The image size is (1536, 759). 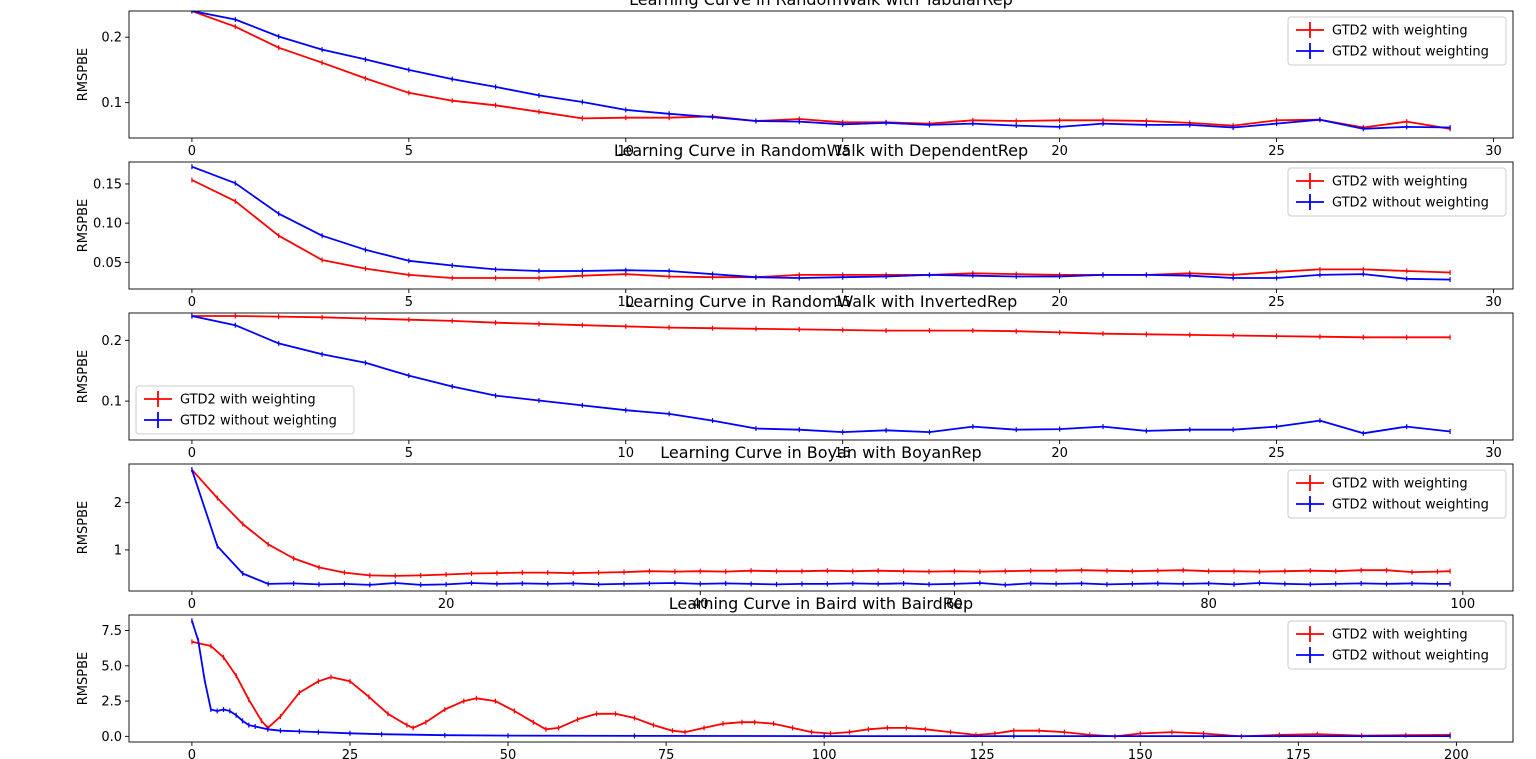 What do you see at coordinates (1208, 604) in the screenshot?
I see `x-tick-label: 80` at bounding box center [1208, 604].